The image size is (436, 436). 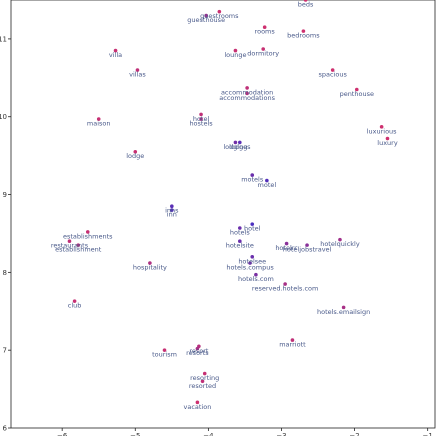 I want to click on point-label: resorts, so click(x=197, y=353).